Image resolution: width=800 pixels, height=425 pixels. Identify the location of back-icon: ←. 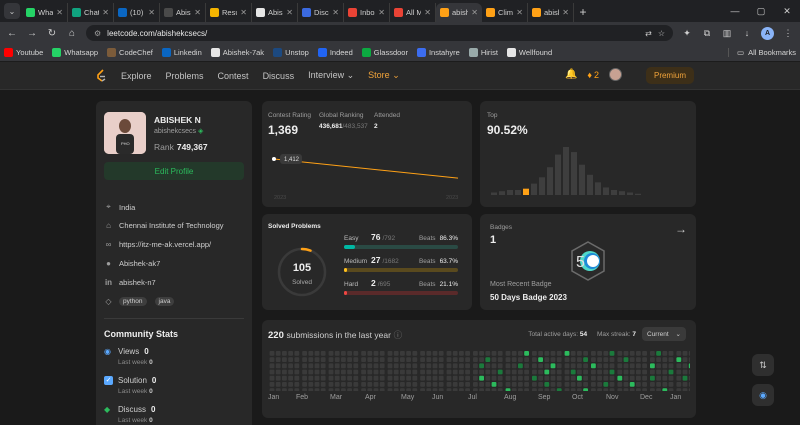
(12, 33).